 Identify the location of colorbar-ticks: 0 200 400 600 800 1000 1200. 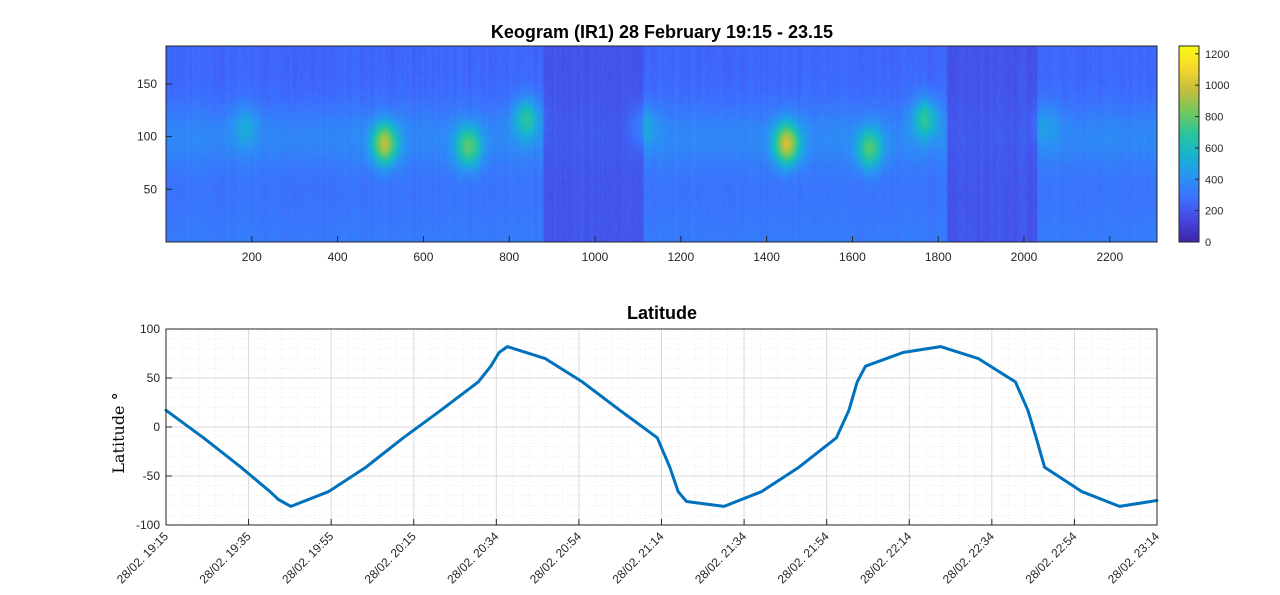
(1212, 149).